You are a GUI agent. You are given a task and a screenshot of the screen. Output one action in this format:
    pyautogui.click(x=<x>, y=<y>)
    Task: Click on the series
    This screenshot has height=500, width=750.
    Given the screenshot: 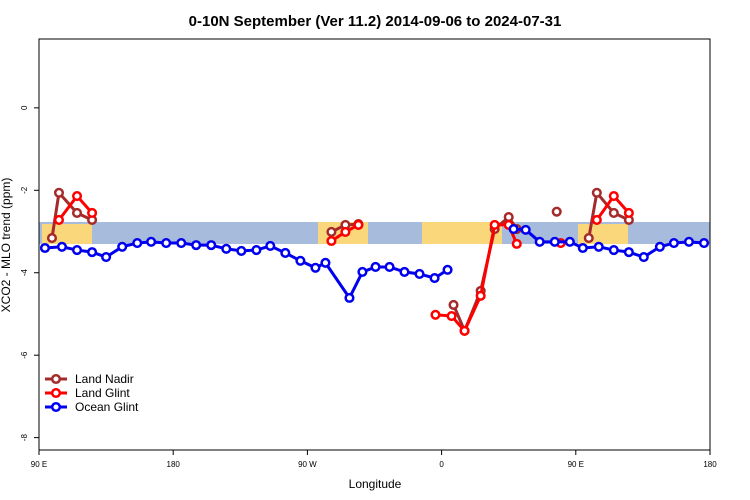 What is the action you would take?
    pyautogui.click(x=374, y=263)
    